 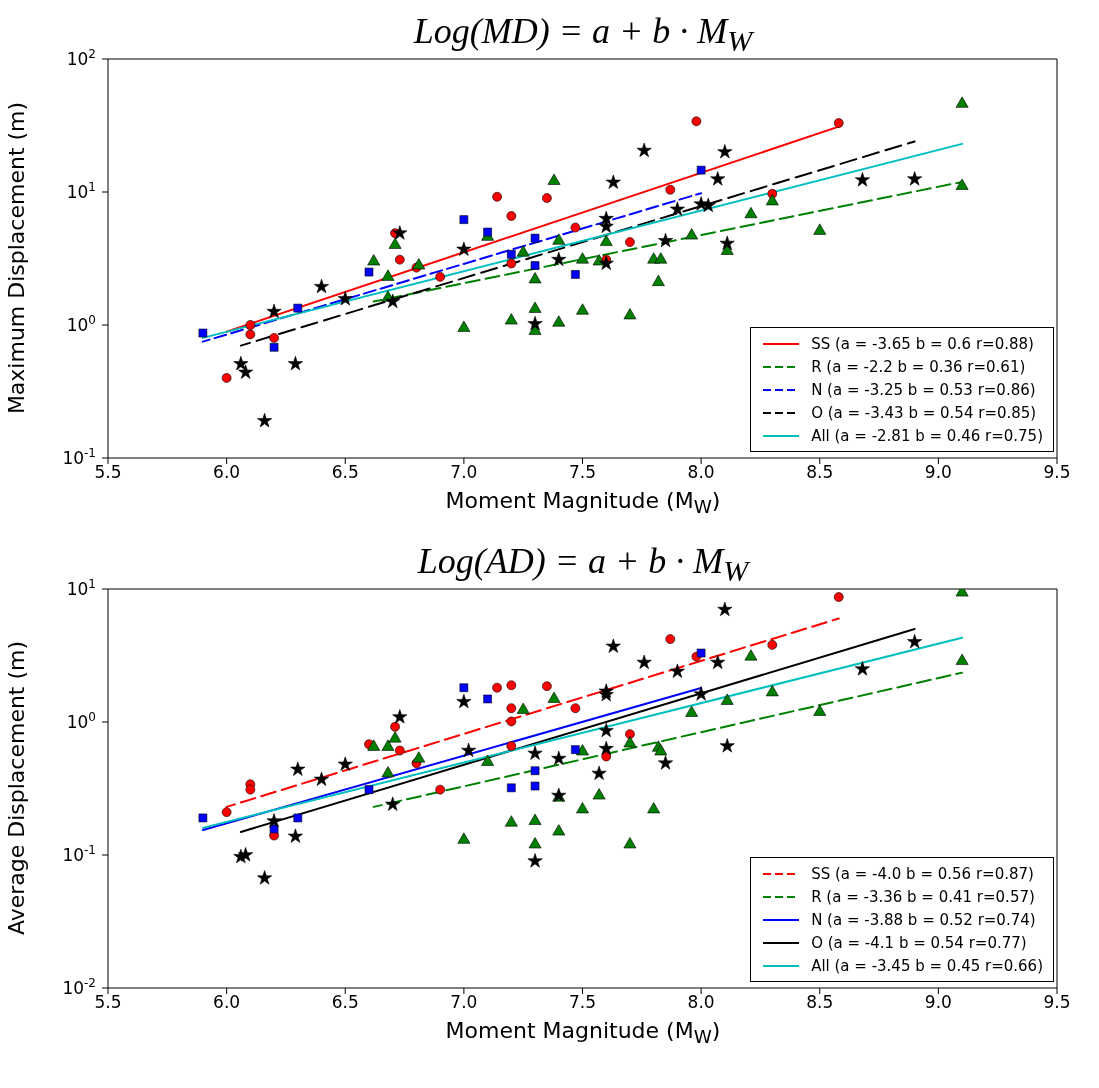 What do you see at coordinates (16, 788) in the screenshot?
I see `y-axis-title: Average Displacement (m)` at bounding box center [16, 788].